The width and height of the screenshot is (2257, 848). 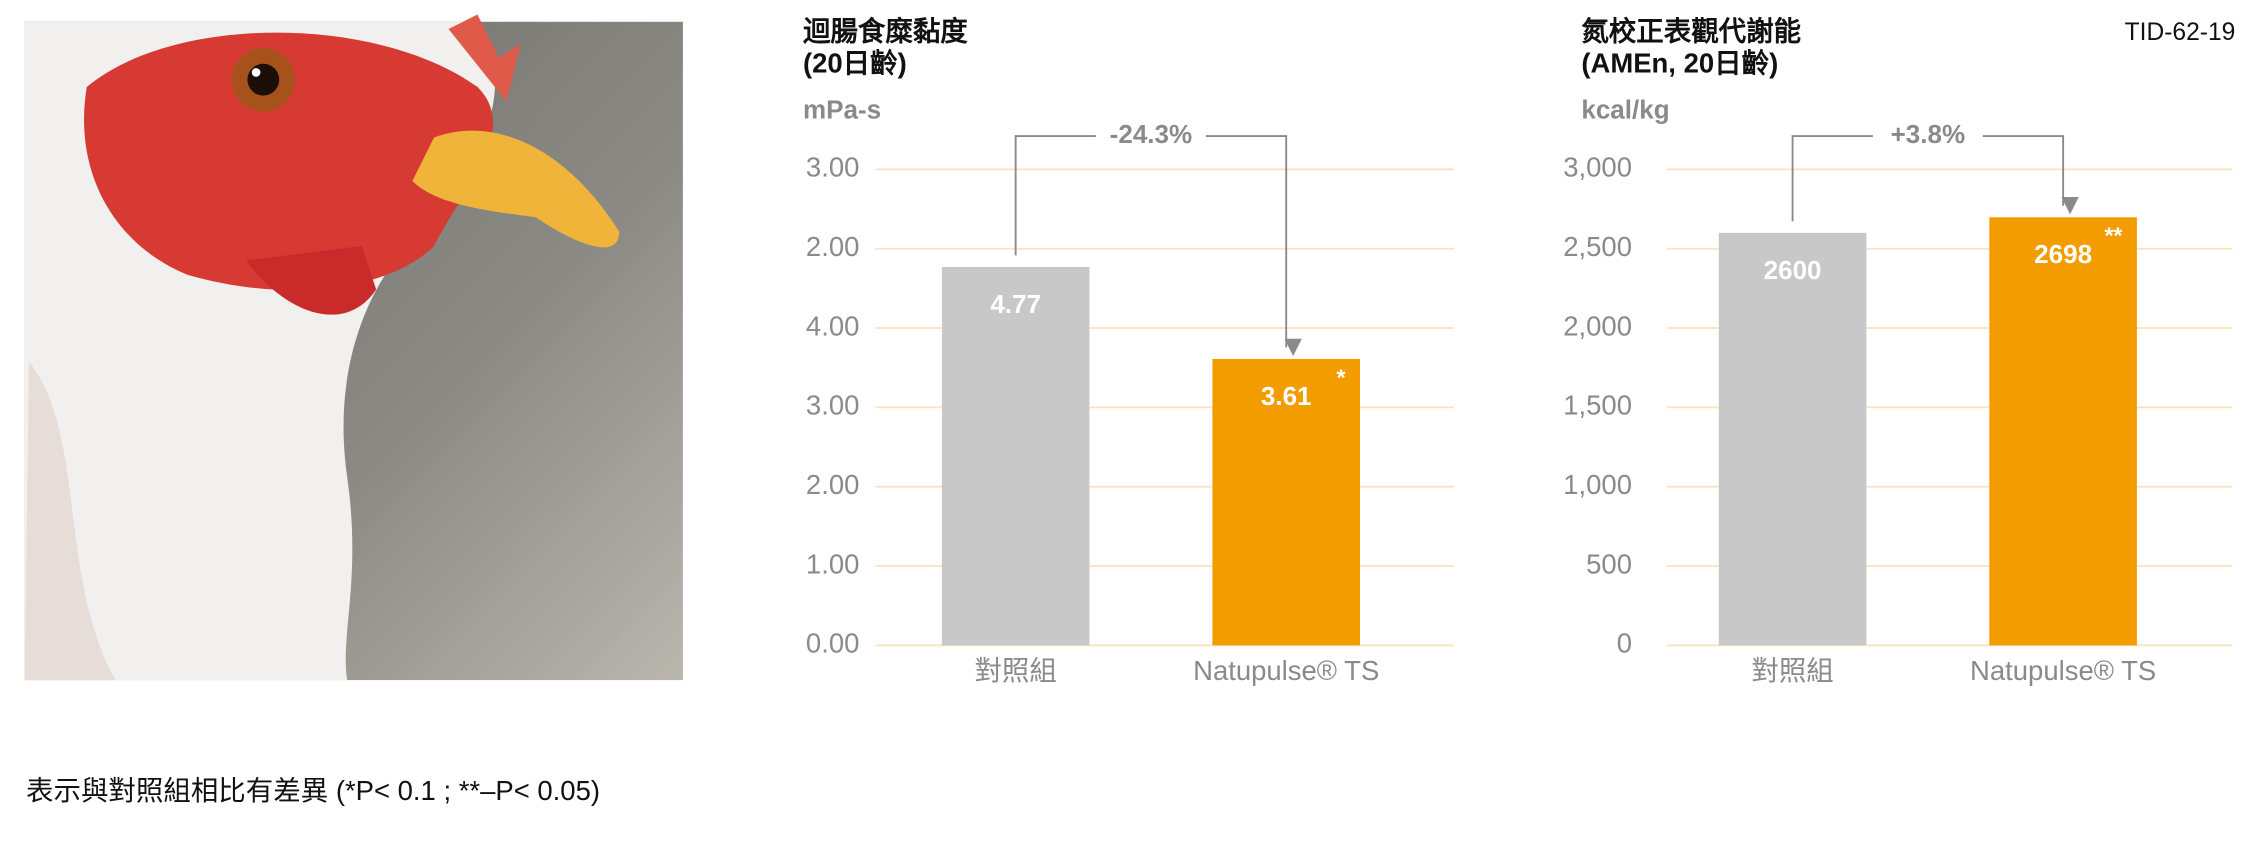 What do you see at coordinates (1679, 62) in the screenshot?
I see `chart-title: (AMEn, 20日齡)` at bounding box center [1679, 62].